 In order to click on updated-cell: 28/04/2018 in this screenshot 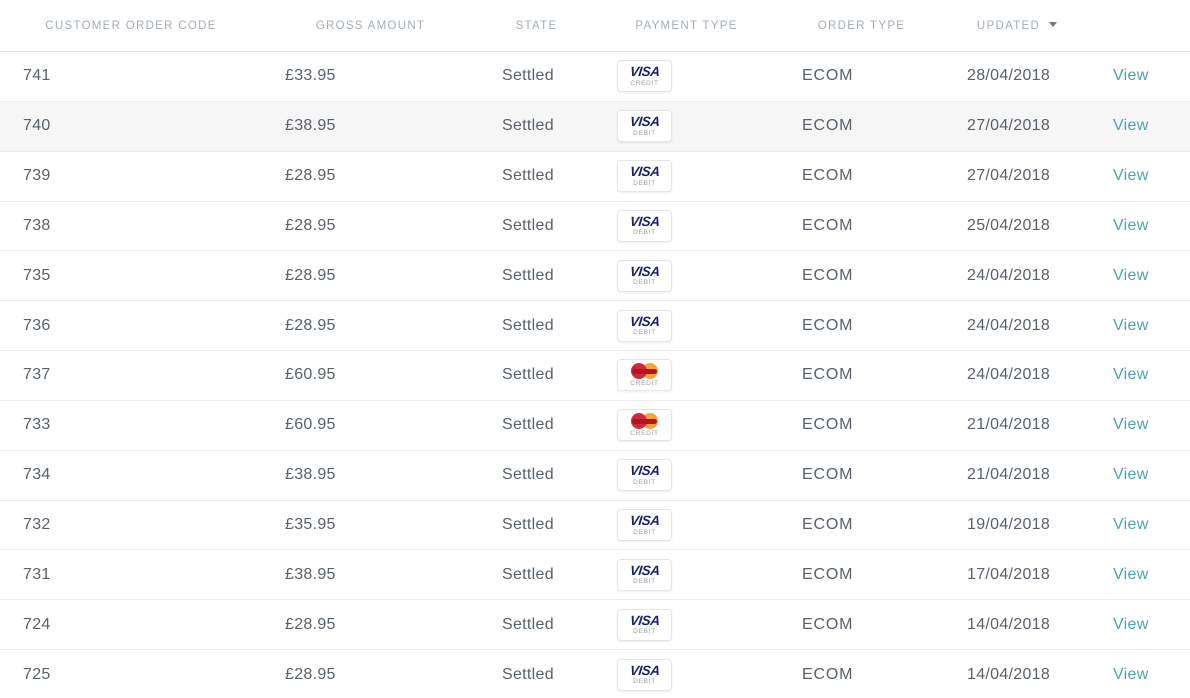, I will do `click(1017, 76)`.